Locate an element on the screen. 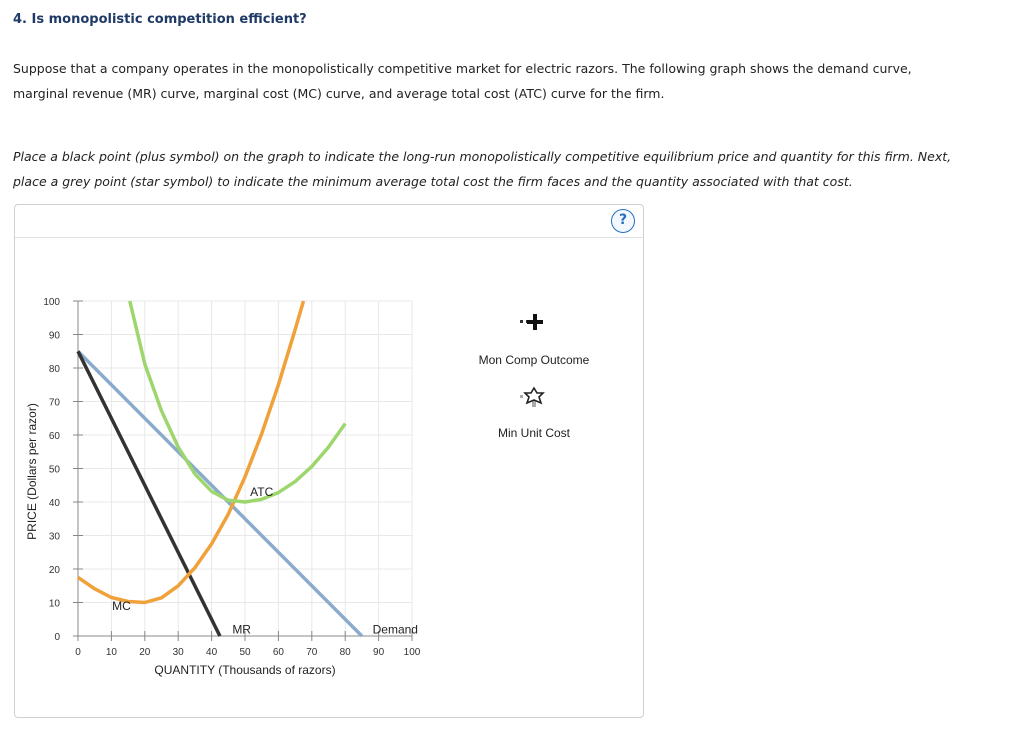  star-symbol-icon is located at coordinates (532, 396).